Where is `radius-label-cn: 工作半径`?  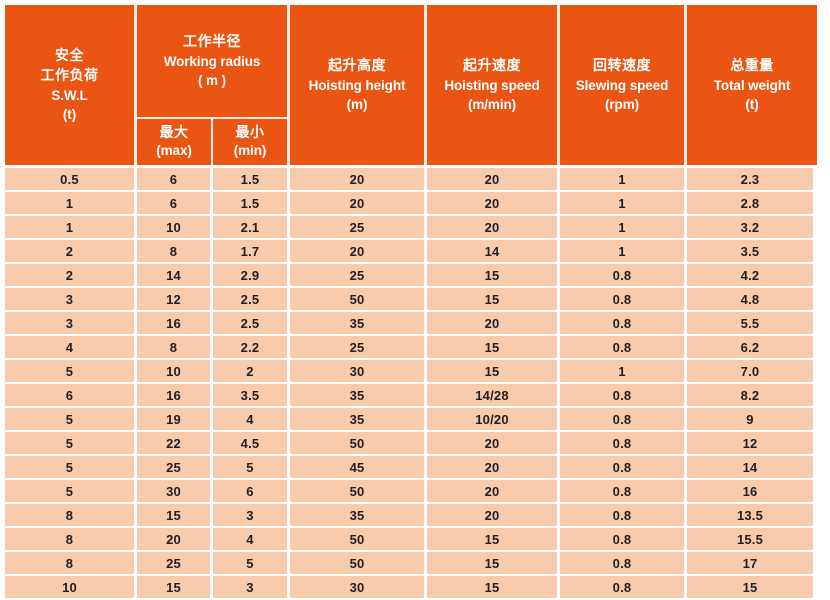
radius-label-cn: 工作半径 is located at coordinates (212, 40).